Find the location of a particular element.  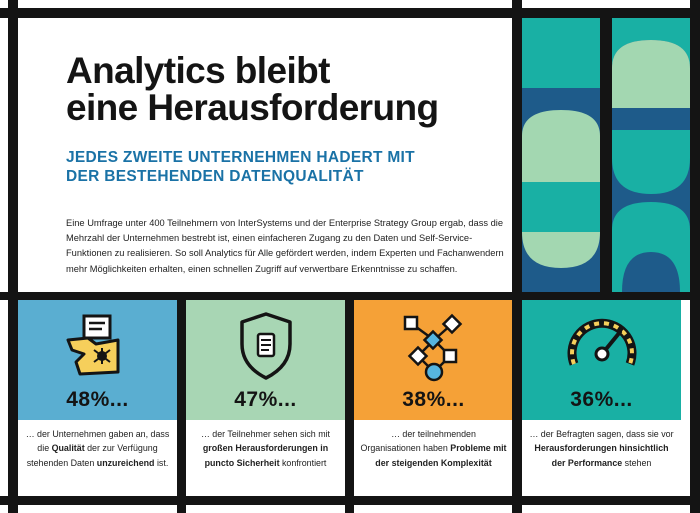

grid-line-right-of-text is located at coordinates (517, 256).